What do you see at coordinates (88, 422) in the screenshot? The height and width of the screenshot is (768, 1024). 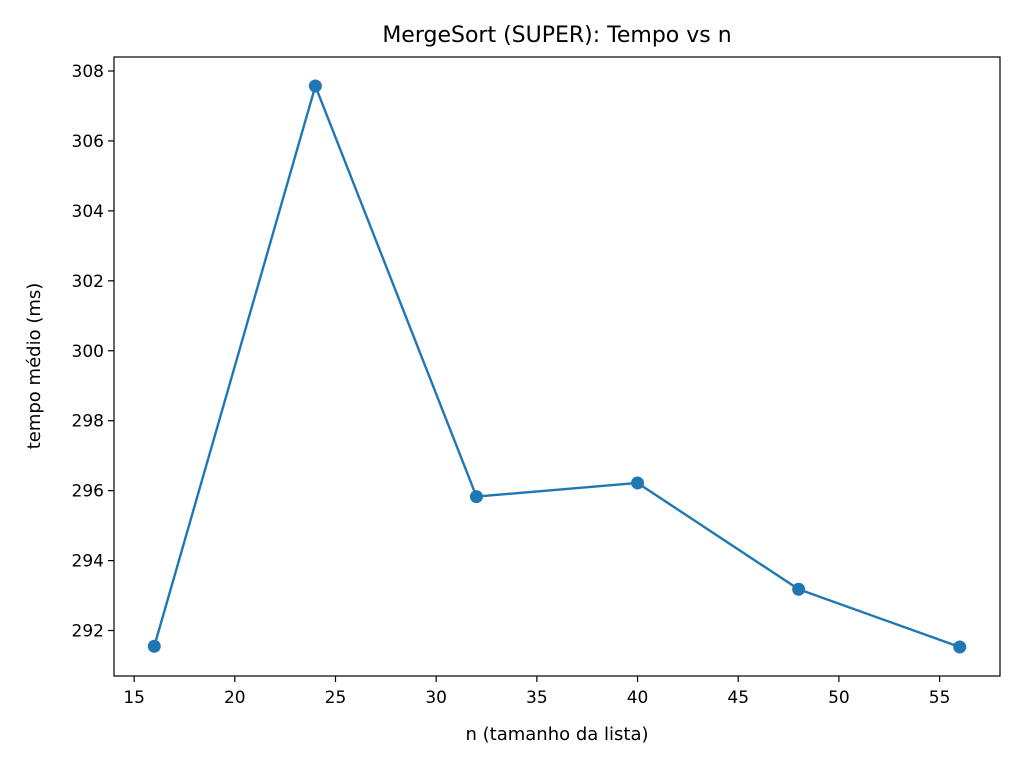 I see `y-tick-label: 298` at bounding box center [88, 422].